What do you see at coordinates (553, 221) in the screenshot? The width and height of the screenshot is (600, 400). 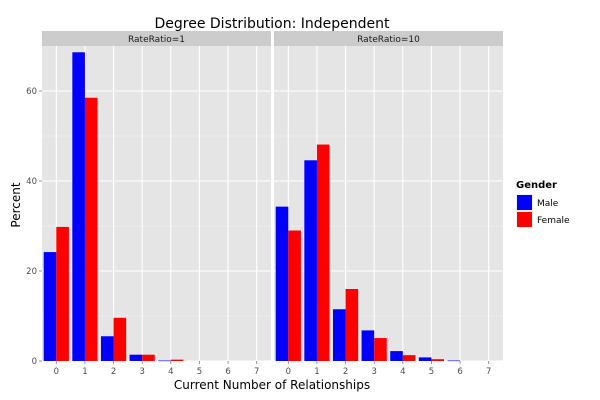 I see `legend-label-female: Female` at bounding box center [553, 221].